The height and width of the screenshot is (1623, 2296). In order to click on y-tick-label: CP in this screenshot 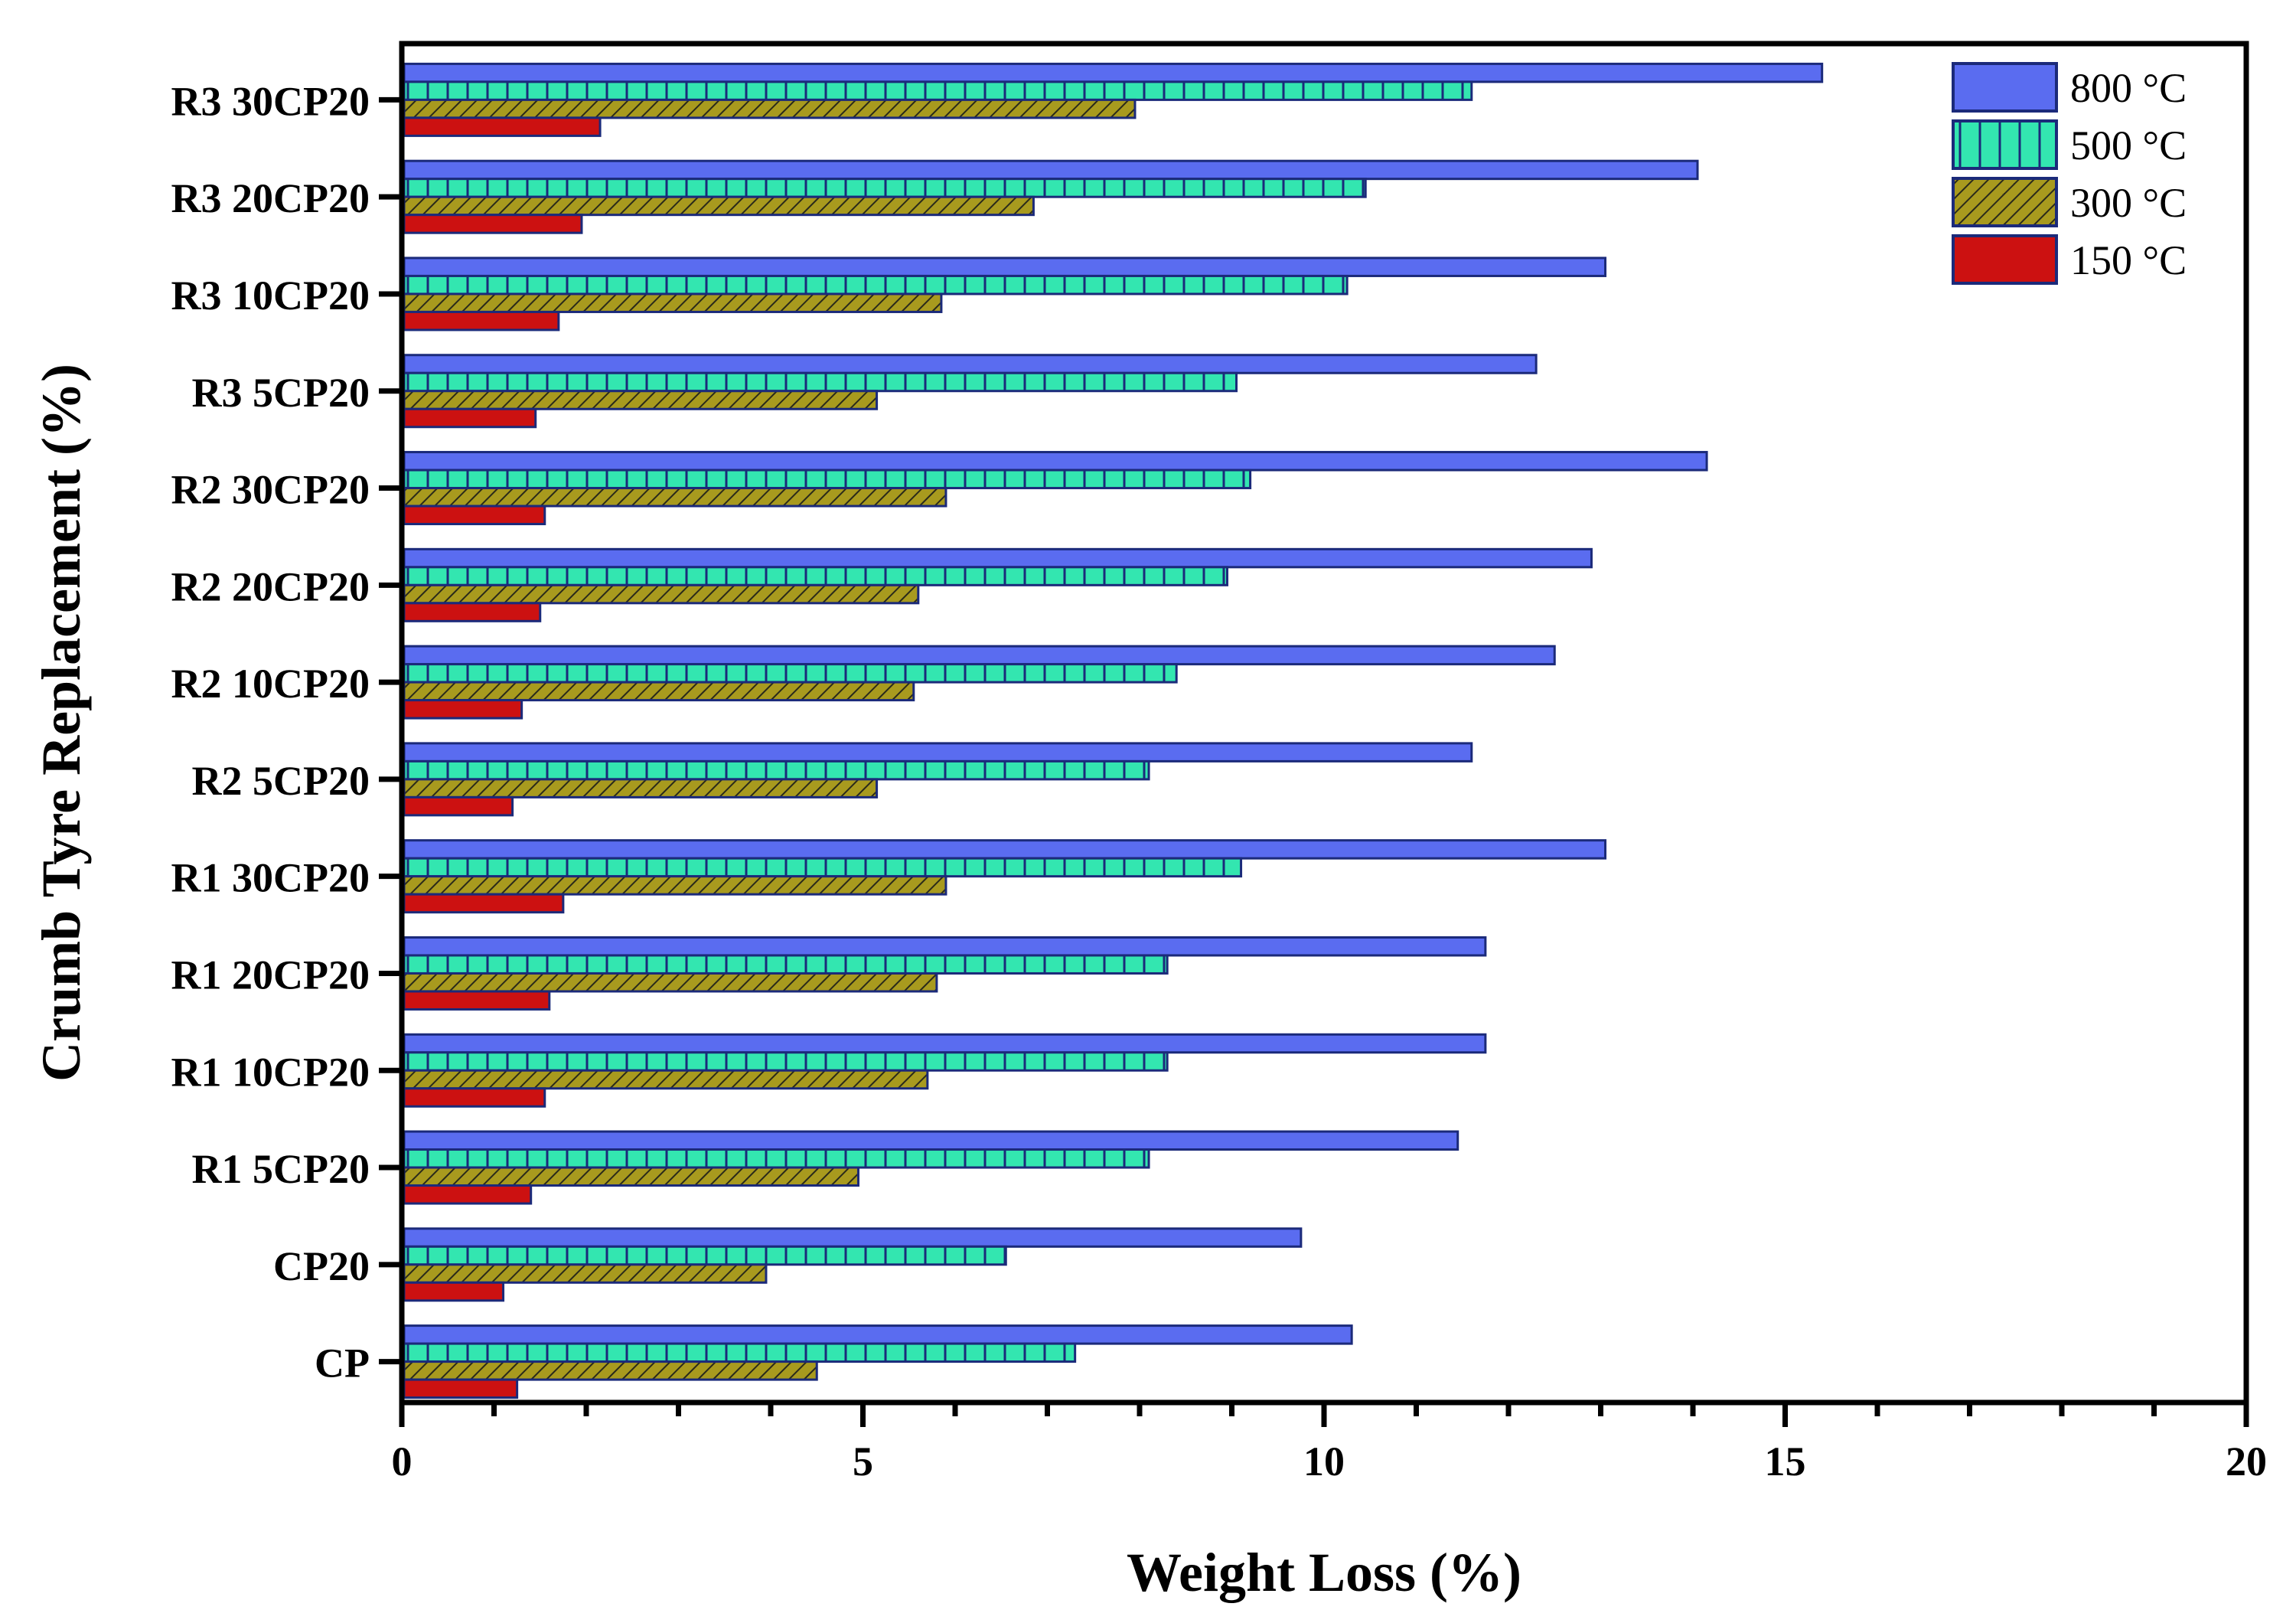, I will do `click(342, 1363)`.